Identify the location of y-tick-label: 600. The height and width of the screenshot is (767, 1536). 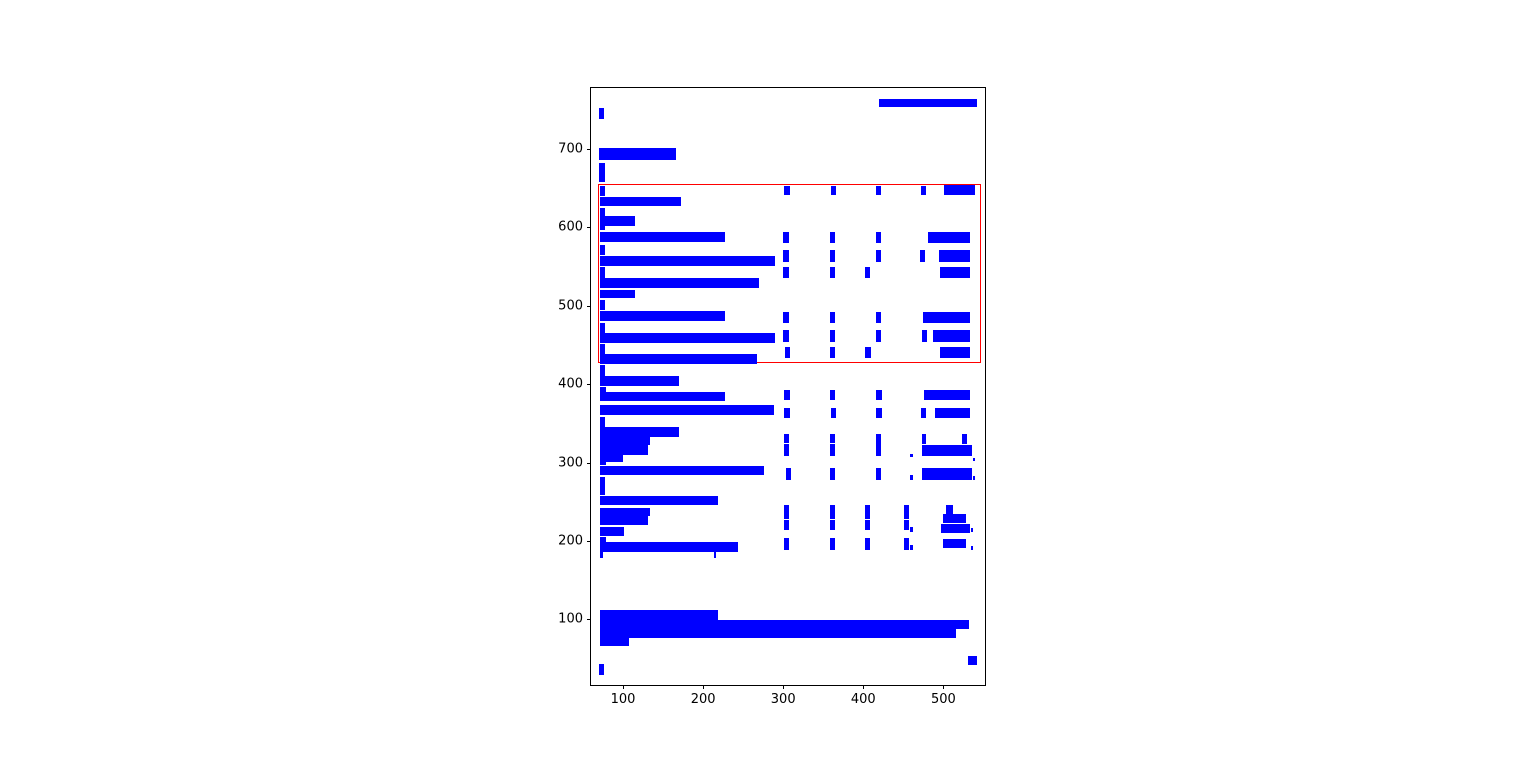
(570, 227).